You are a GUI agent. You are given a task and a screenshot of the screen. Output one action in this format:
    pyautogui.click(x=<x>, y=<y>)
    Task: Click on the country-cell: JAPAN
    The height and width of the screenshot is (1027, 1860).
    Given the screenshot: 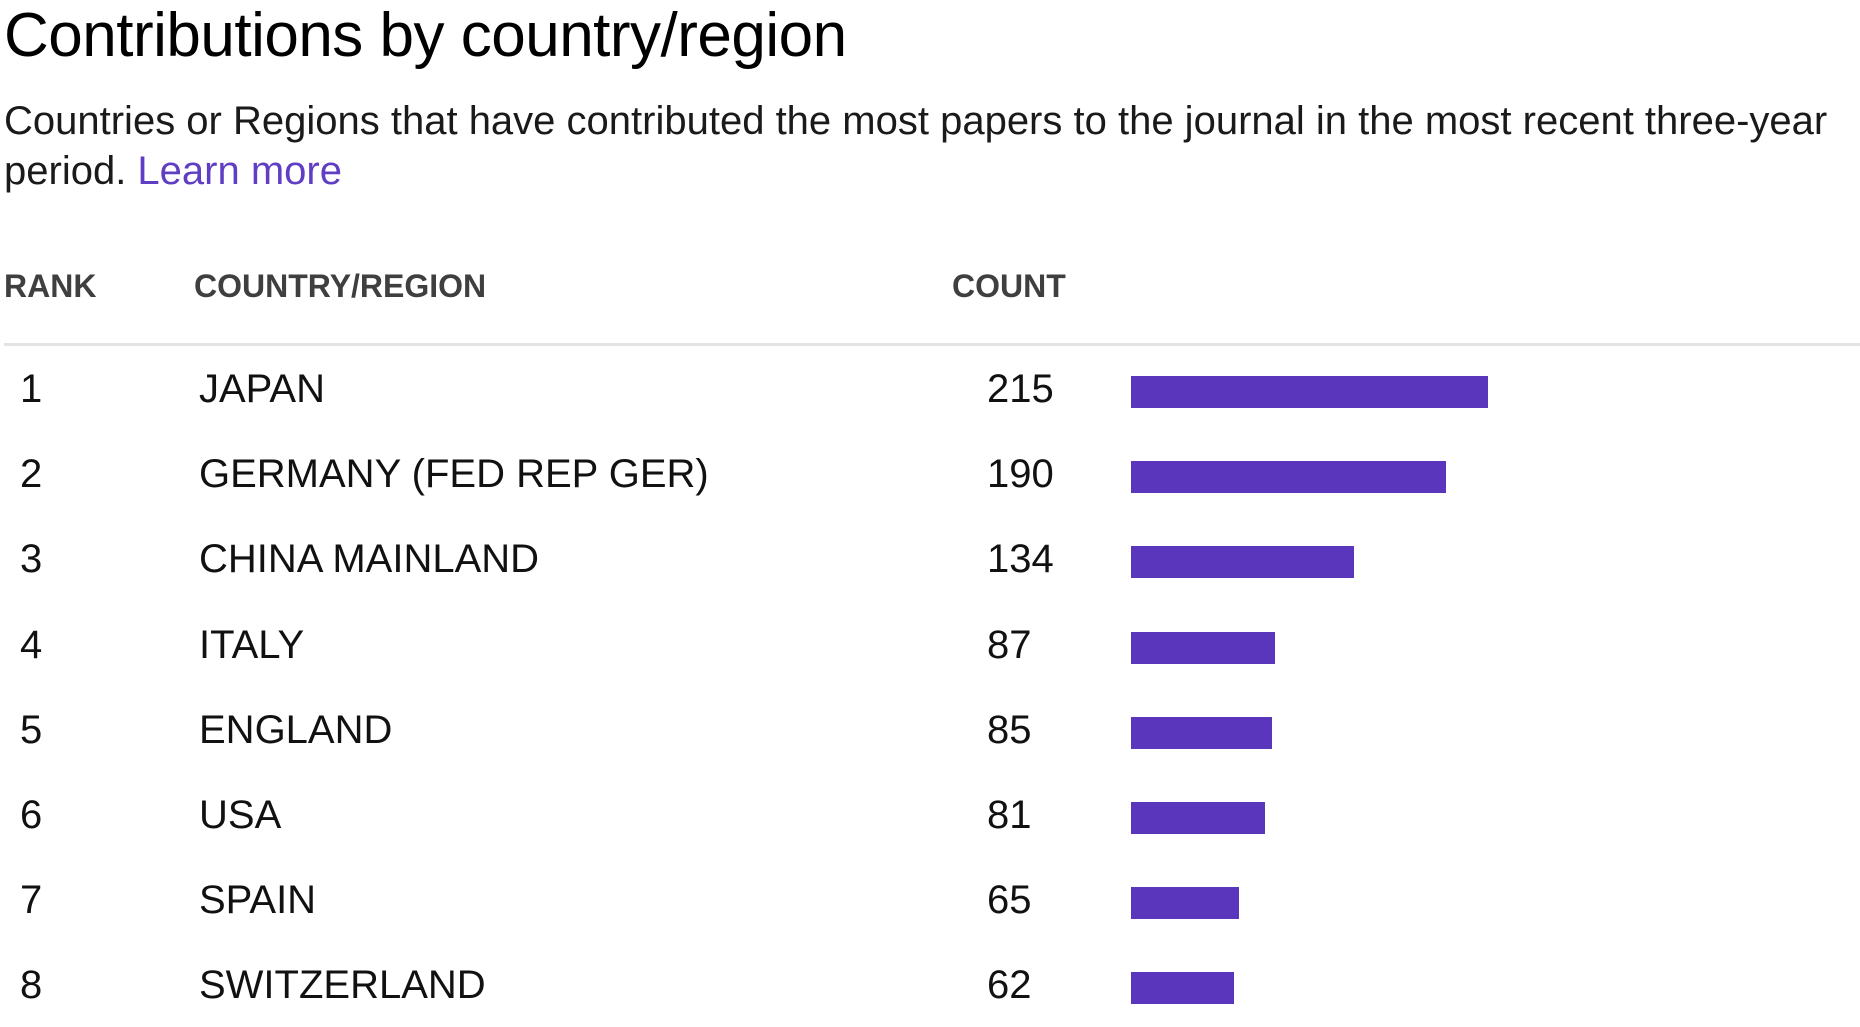 What is the action you would take?
    pyautogui.click(x=262, y=389)
    